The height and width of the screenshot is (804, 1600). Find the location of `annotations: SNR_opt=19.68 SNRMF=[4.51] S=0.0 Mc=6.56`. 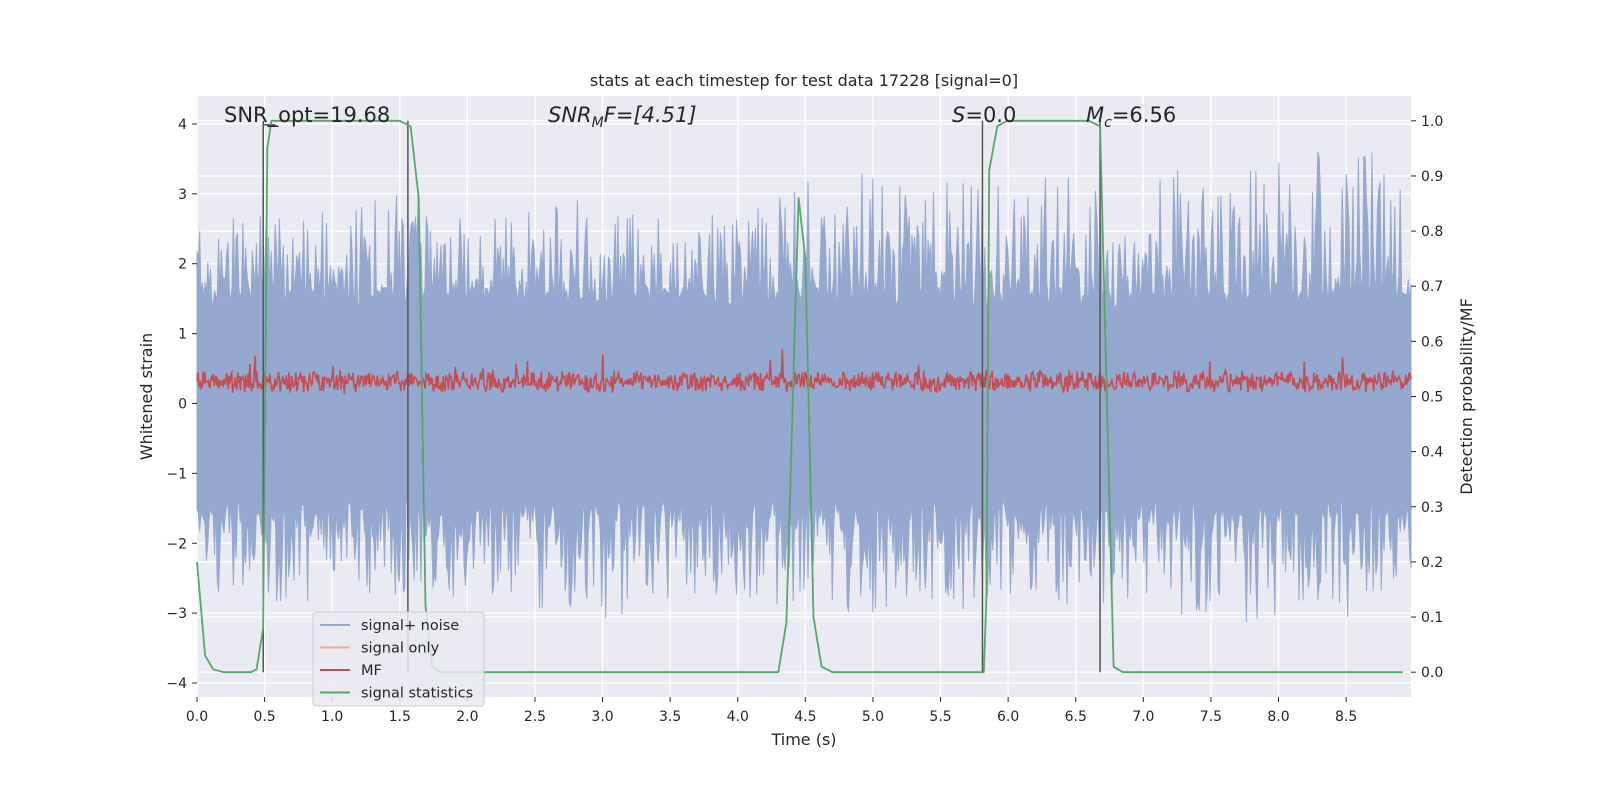

annotations: SNR_opt=19.68 SNRMF=[4.51] S=0.0 Mc=6.56 is located at coordinates (700, 117).